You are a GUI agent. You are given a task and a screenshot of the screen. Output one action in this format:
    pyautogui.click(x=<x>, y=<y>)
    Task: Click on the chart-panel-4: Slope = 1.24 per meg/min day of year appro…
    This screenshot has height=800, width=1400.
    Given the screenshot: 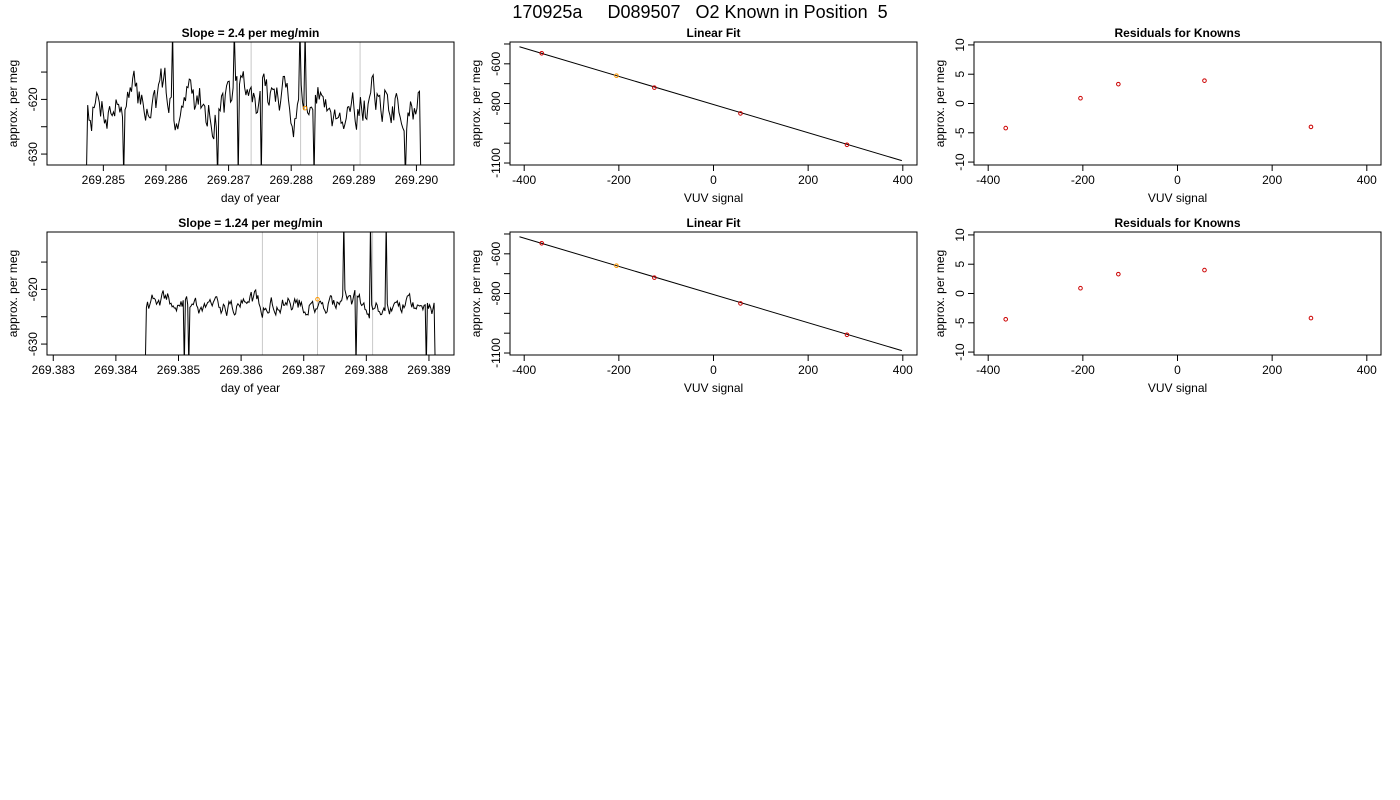 What is the action you would take?
    pyautogui.click(x=230, y=305)
    